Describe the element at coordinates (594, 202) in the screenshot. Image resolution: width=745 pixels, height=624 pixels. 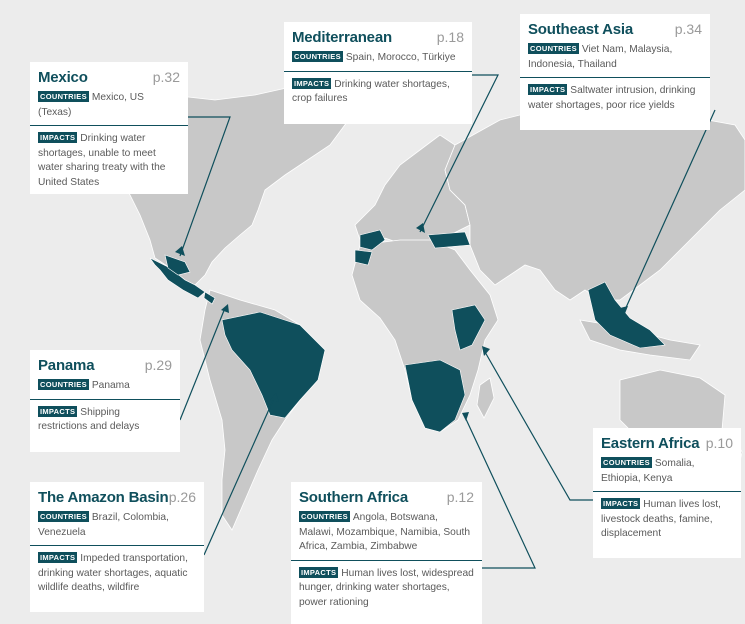
I see `land-asia` at that location.